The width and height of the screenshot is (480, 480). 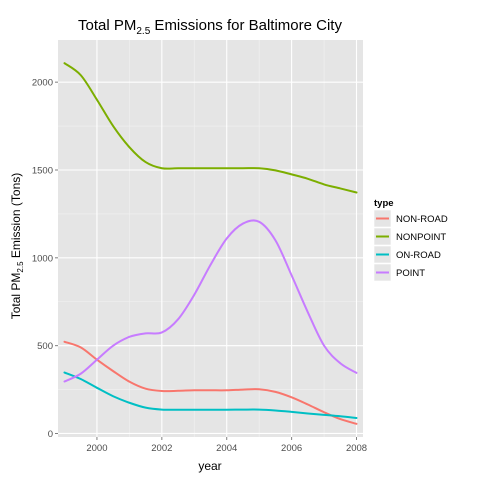 I want to click on legend-label: NONPOINT, so click(x=421, y=237).